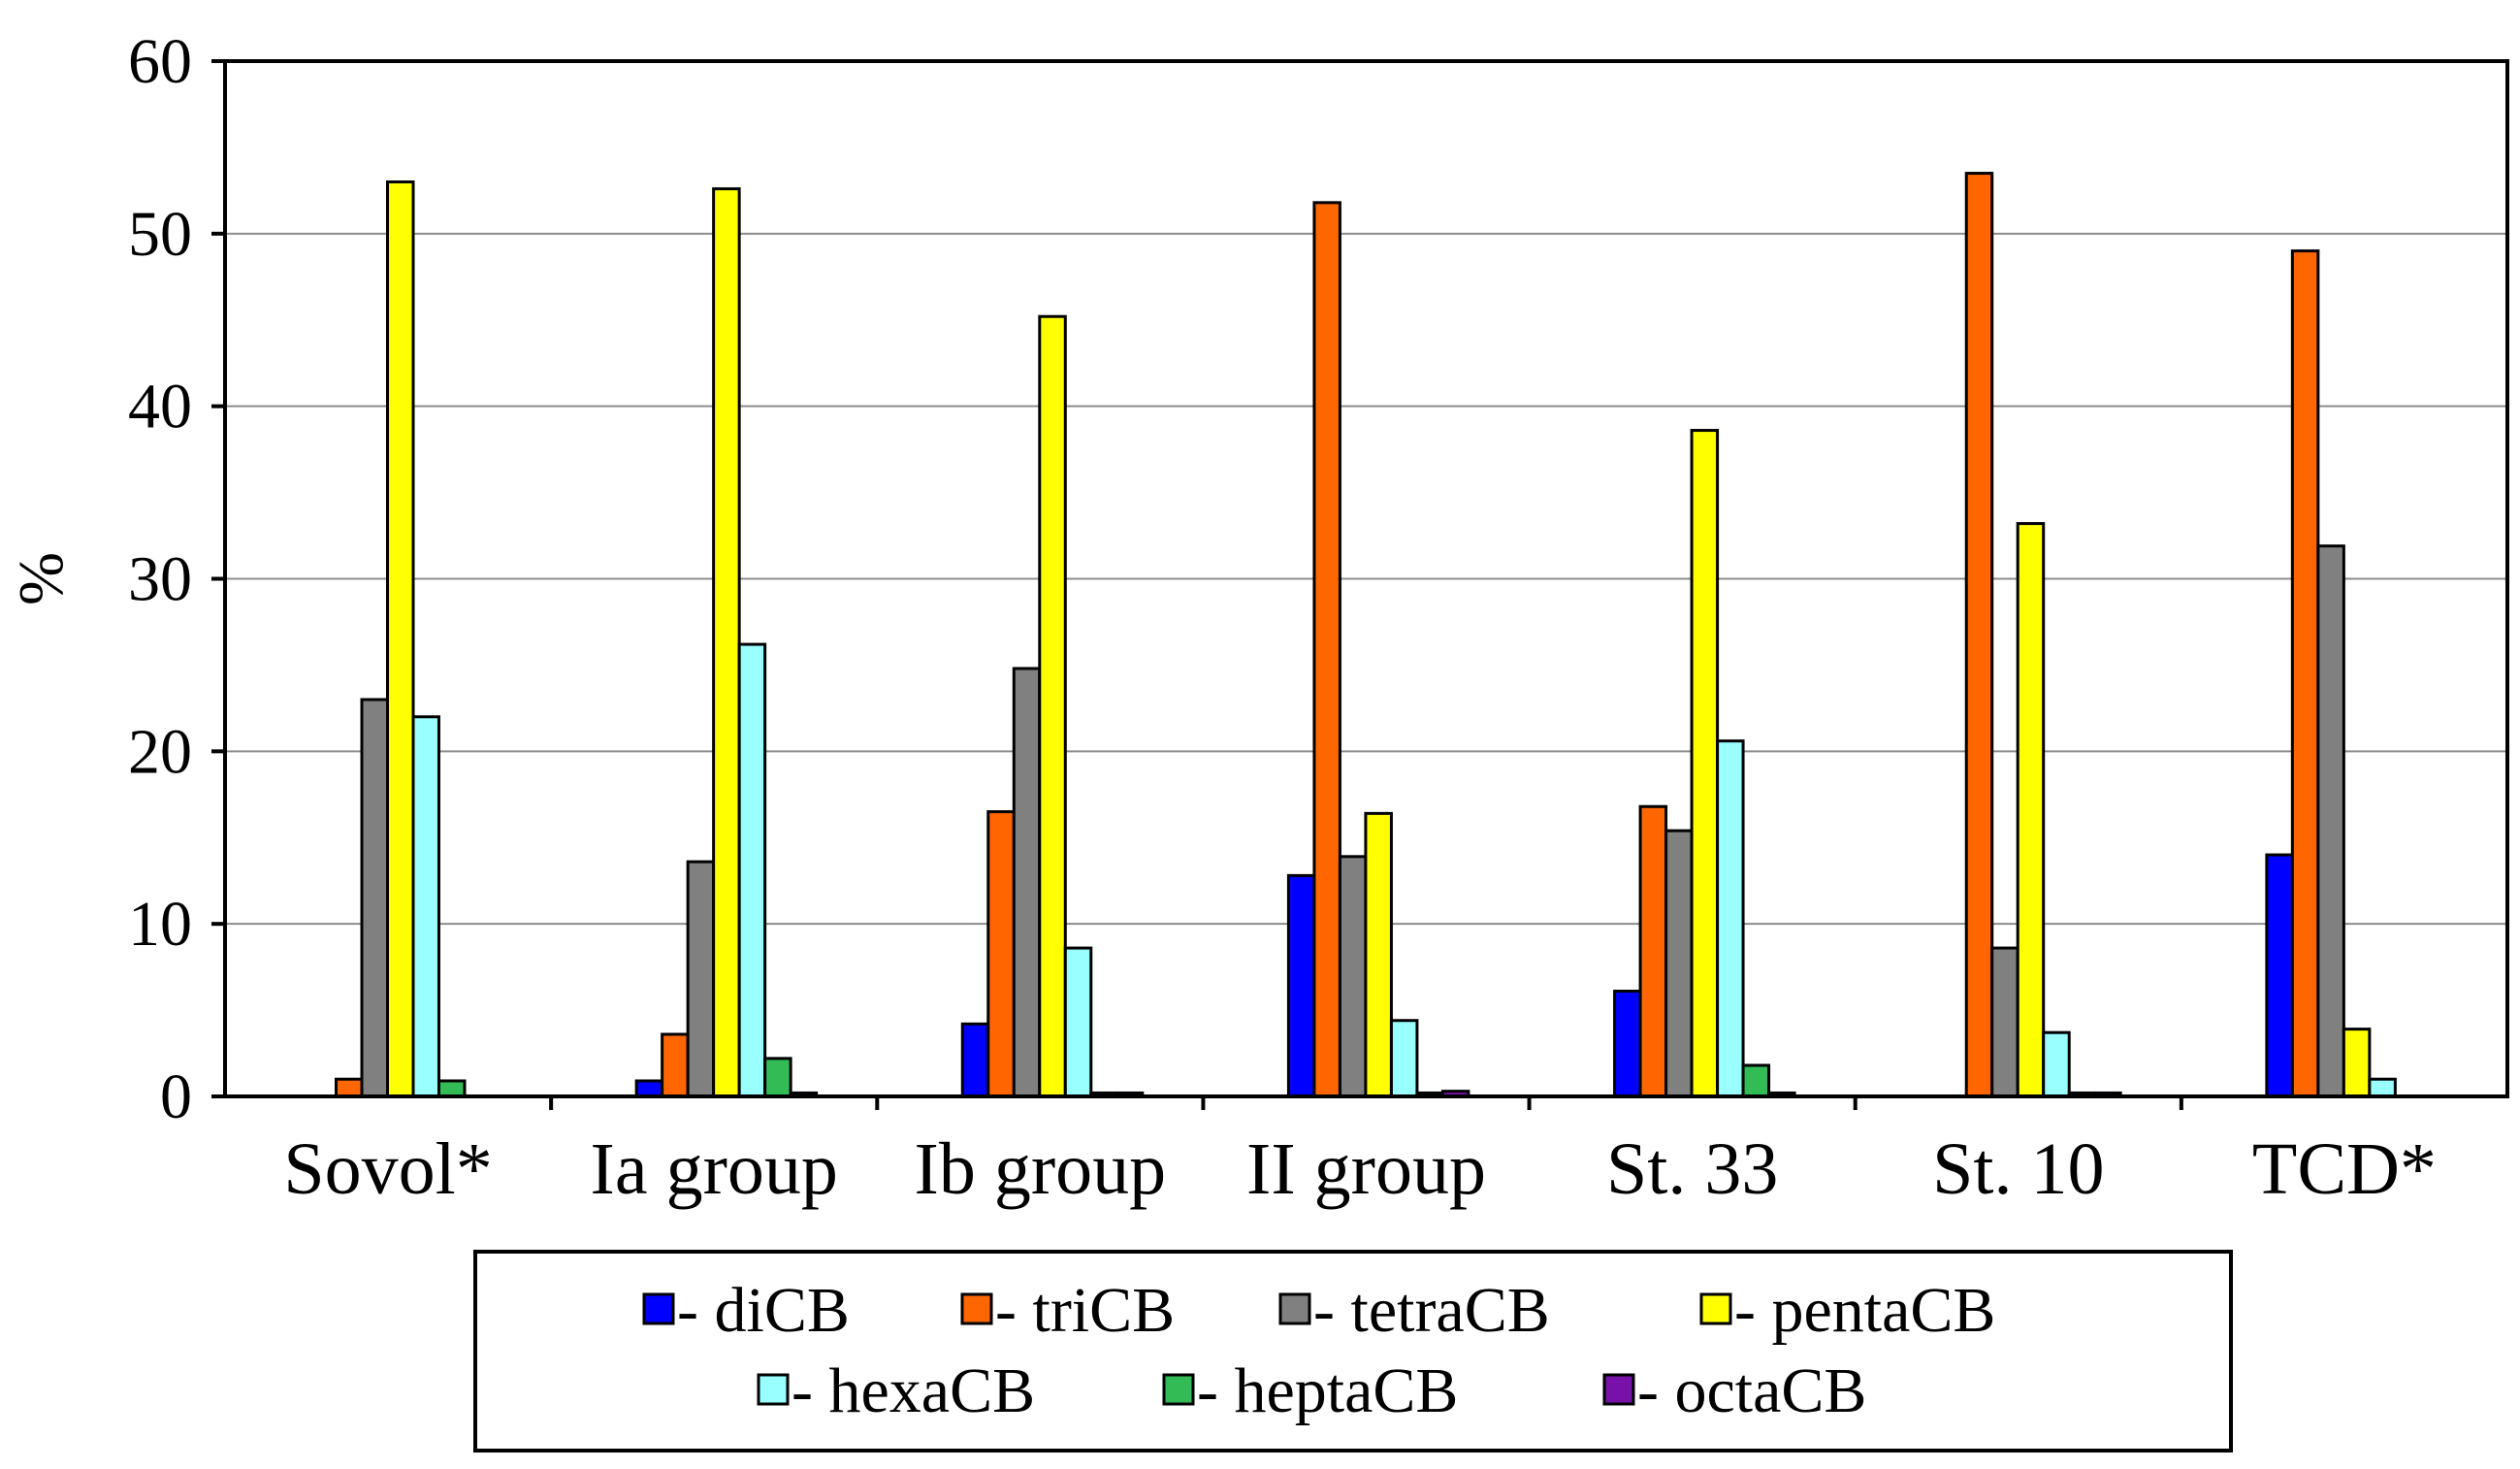 This screenshot has width=2520, height=1469. Describe the element at coordinates (176, 1096) in the screenshot. I see `y-tick-label: 0` at that location.